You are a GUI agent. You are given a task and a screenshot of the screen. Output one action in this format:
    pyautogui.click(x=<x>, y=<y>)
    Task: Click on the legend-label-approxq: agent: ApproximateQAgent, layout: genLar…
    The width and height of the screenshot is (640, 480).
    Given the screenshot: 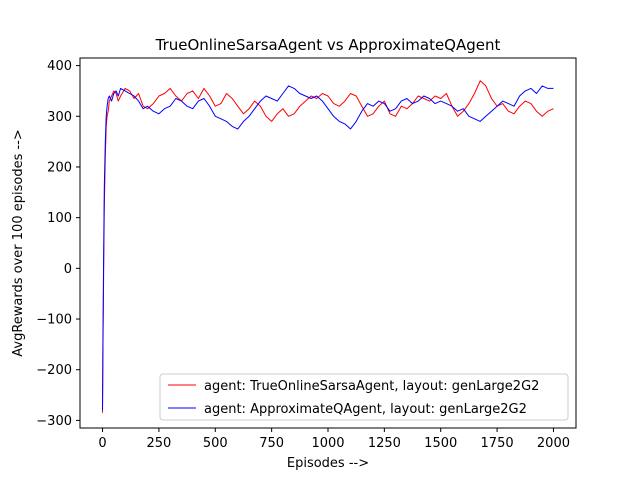 What is the action you would take?
    pyautogui.click(x=365, y=409)
    